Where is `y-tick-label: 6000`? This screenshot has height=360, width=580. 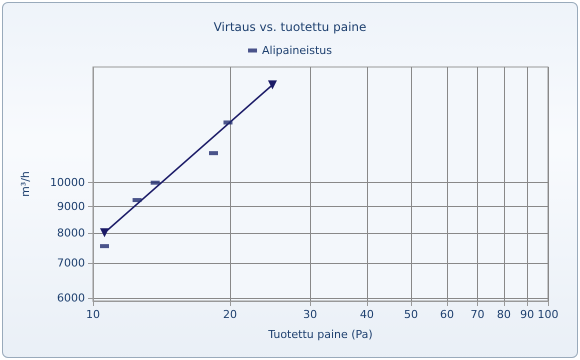
y-tick-label: 6000 is located at coordinates (71, 297).